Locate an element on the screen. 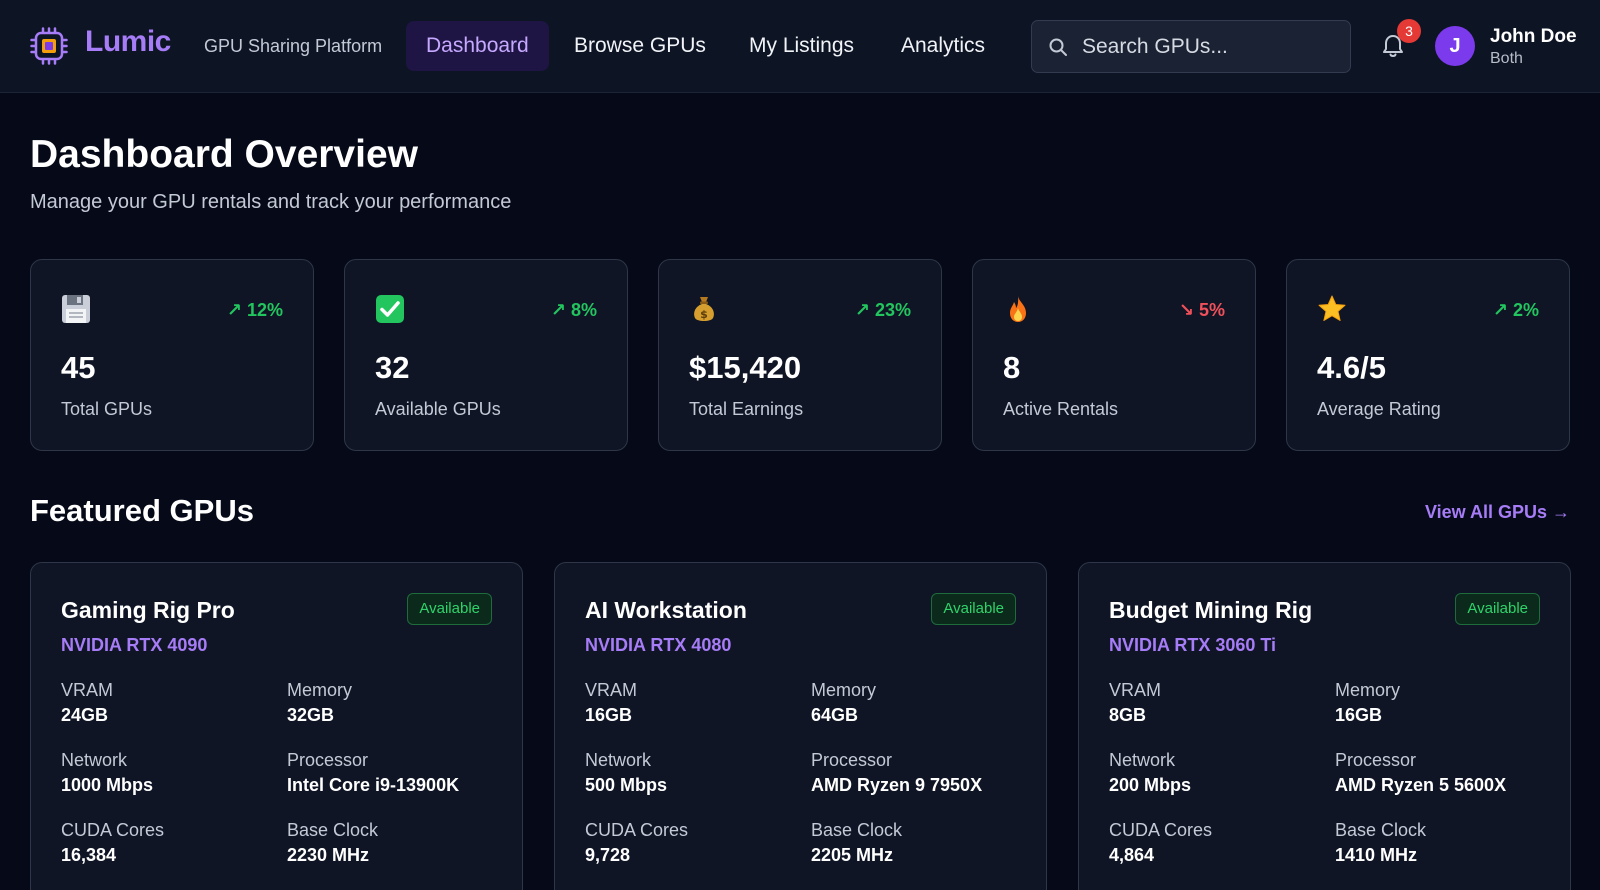 This screenshot has width=1600, height=890. star-icon is located at coordinates (1332, 308).